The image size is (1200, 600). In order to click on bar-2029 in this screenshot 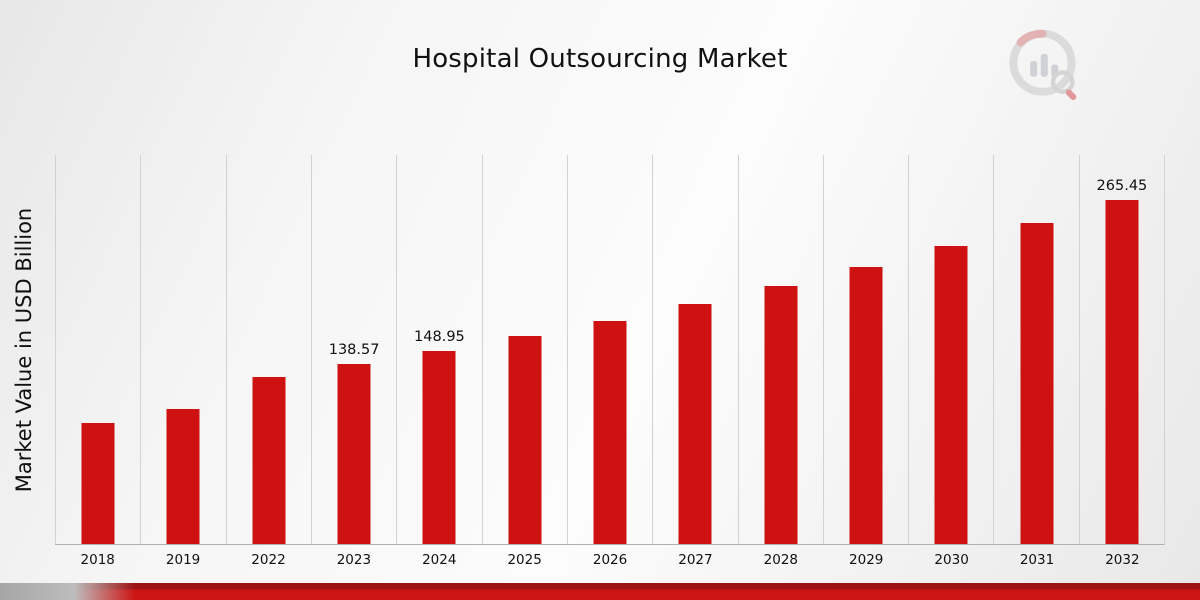, I will do `click(866, 405)`.